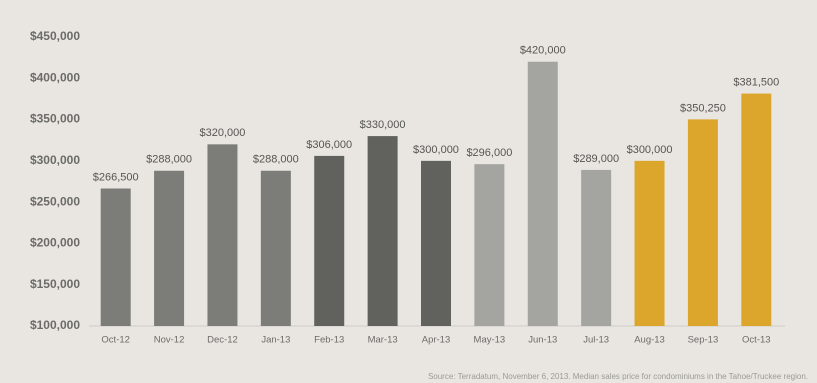 This screenshot has width=817, height=383. What do you see at coordinates (116, 177) in the screenshot?
I see `value-label: $266,500` at bounding box center [116, 177].